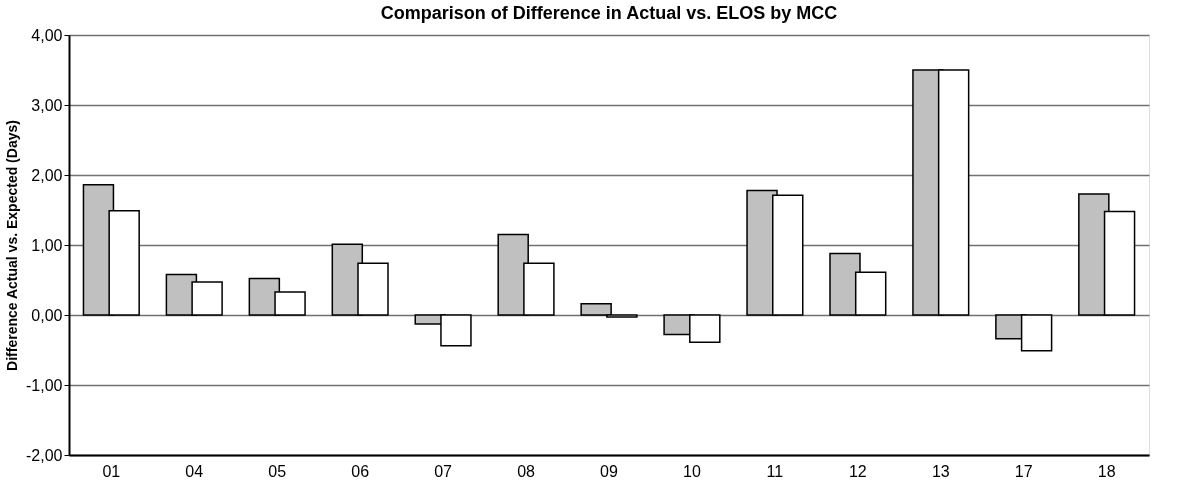 The height and width of the screenshot is (503, 1183). What do you see at coordinates (47, 105) in the screenshot?
I see `y-tick-label: 3,00` at bounding box center [47, 105].